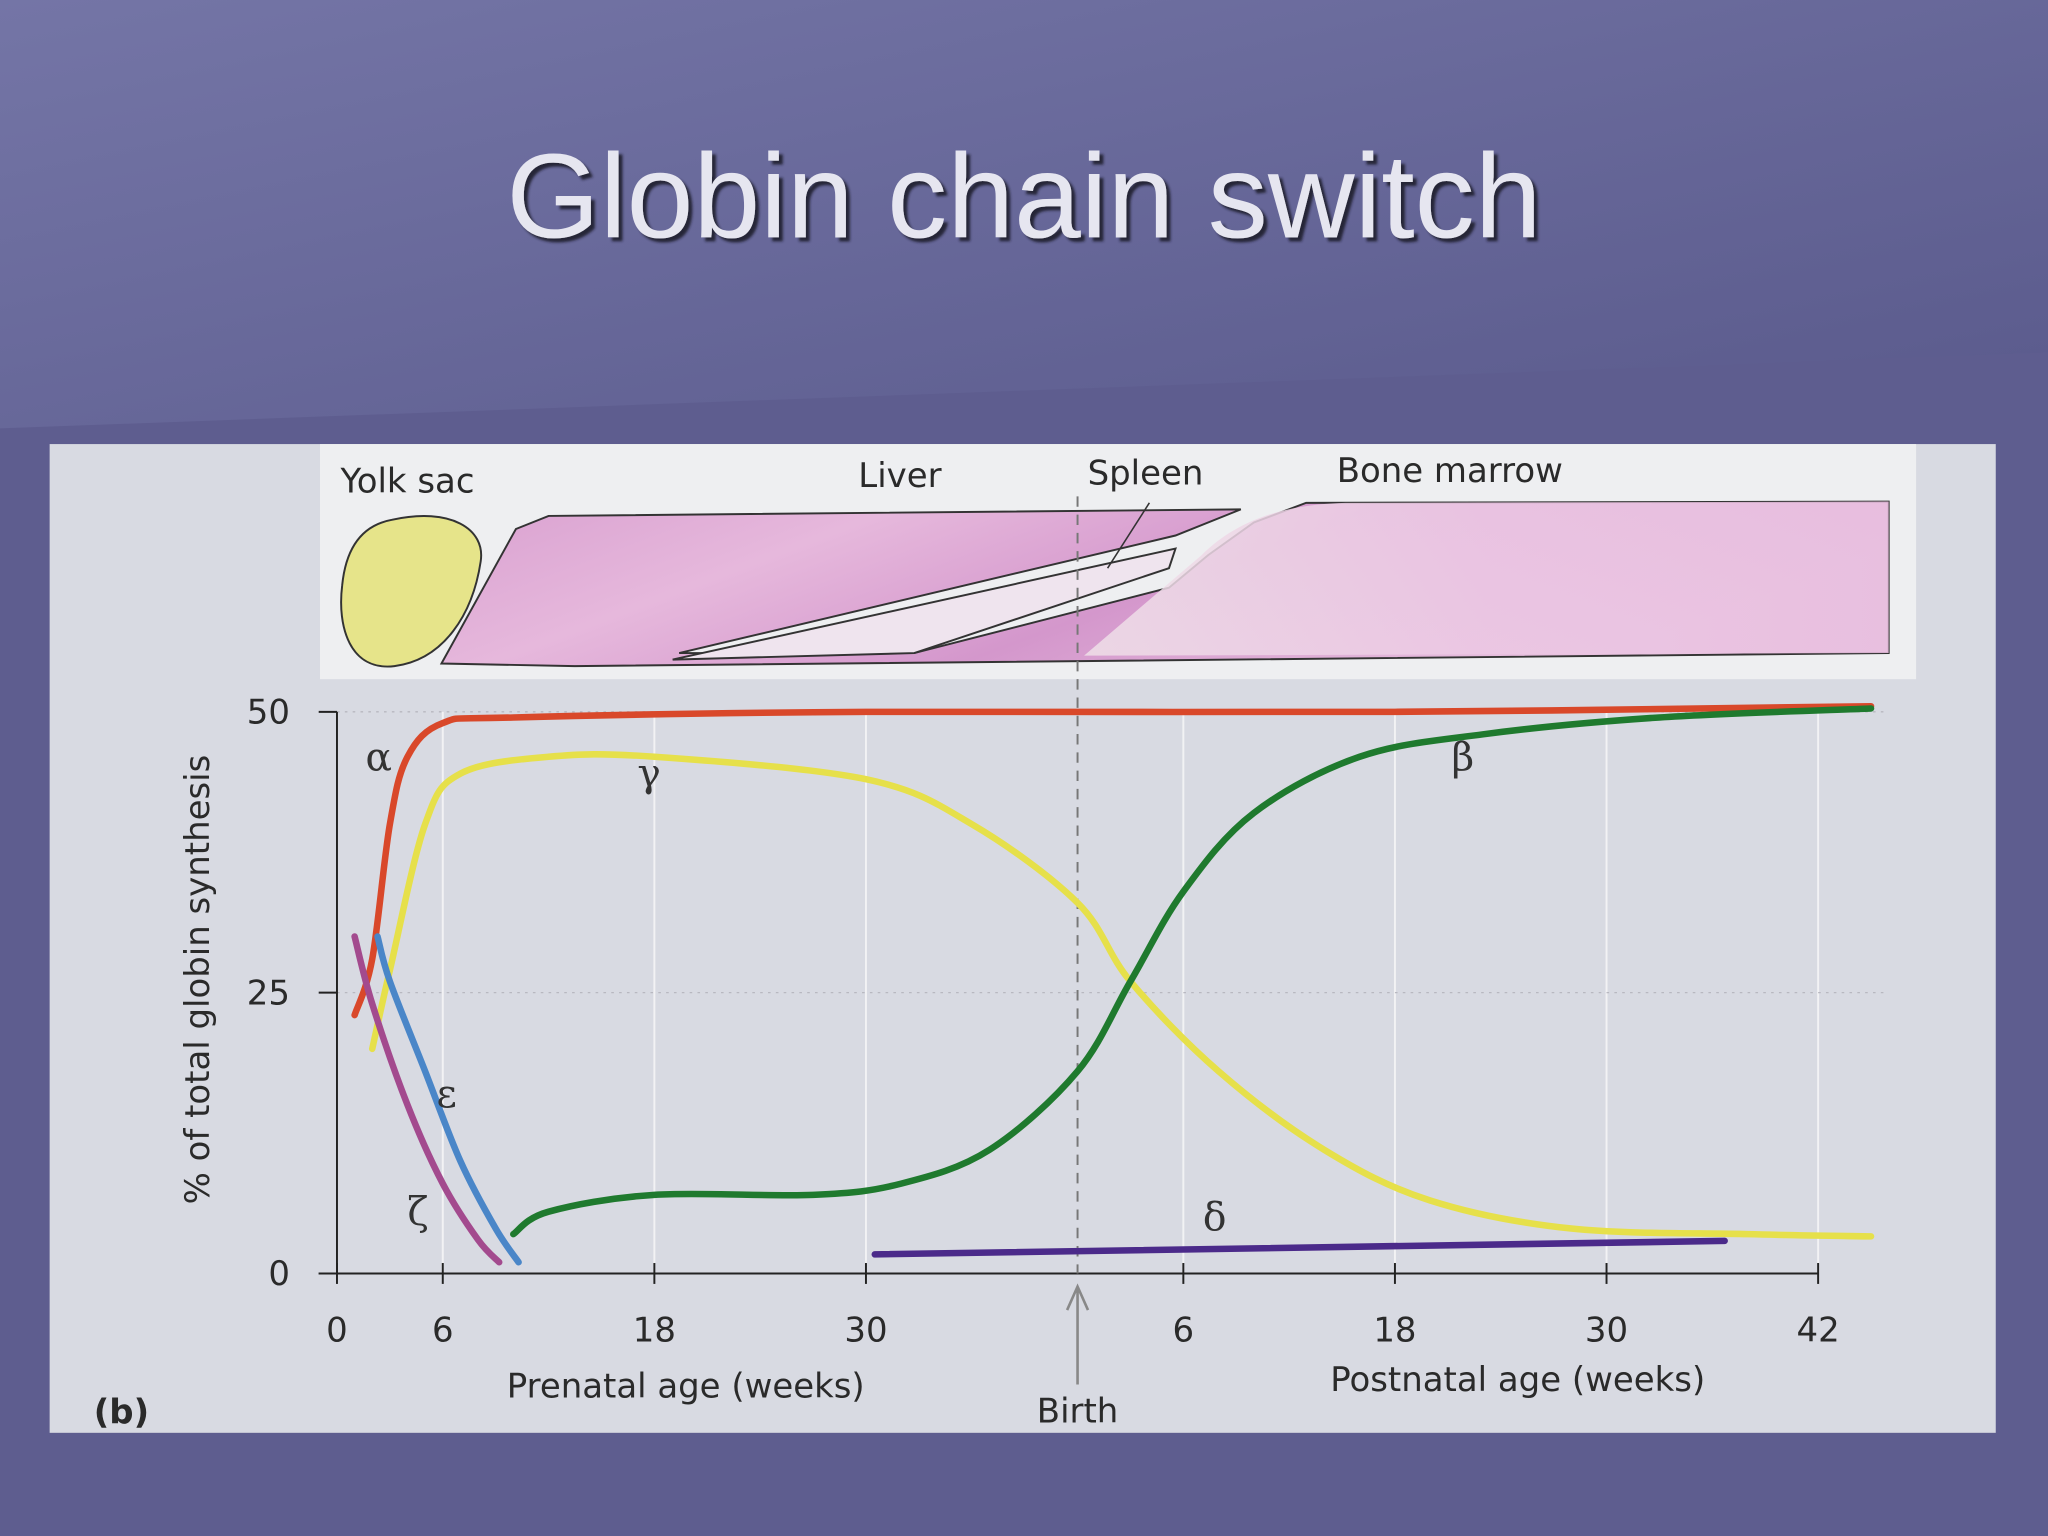 This screenshot has width=2048, height=1536. Describe the element at coordinates (899, 476) in the screenshot. I see `region-label: Liver` at that location.